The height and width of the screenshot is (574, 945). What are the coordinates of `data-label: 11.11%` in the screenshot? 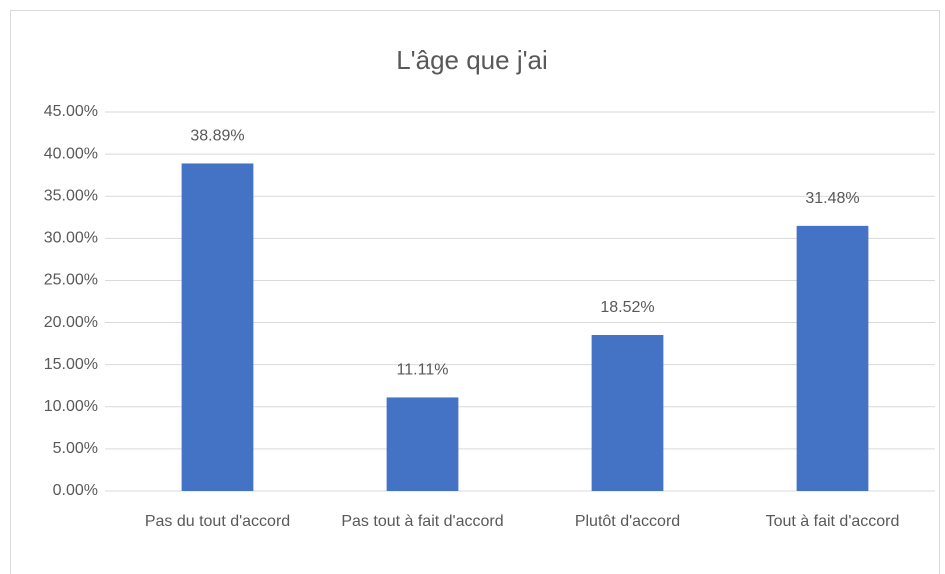 It's located at (423, 370).